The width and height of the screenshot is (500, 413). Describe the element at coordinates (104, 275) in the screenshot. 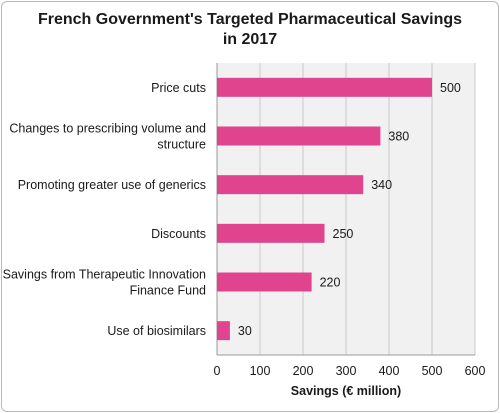

I see `category-label-4-0: Savings from Therapeutic Innovation` at that location.